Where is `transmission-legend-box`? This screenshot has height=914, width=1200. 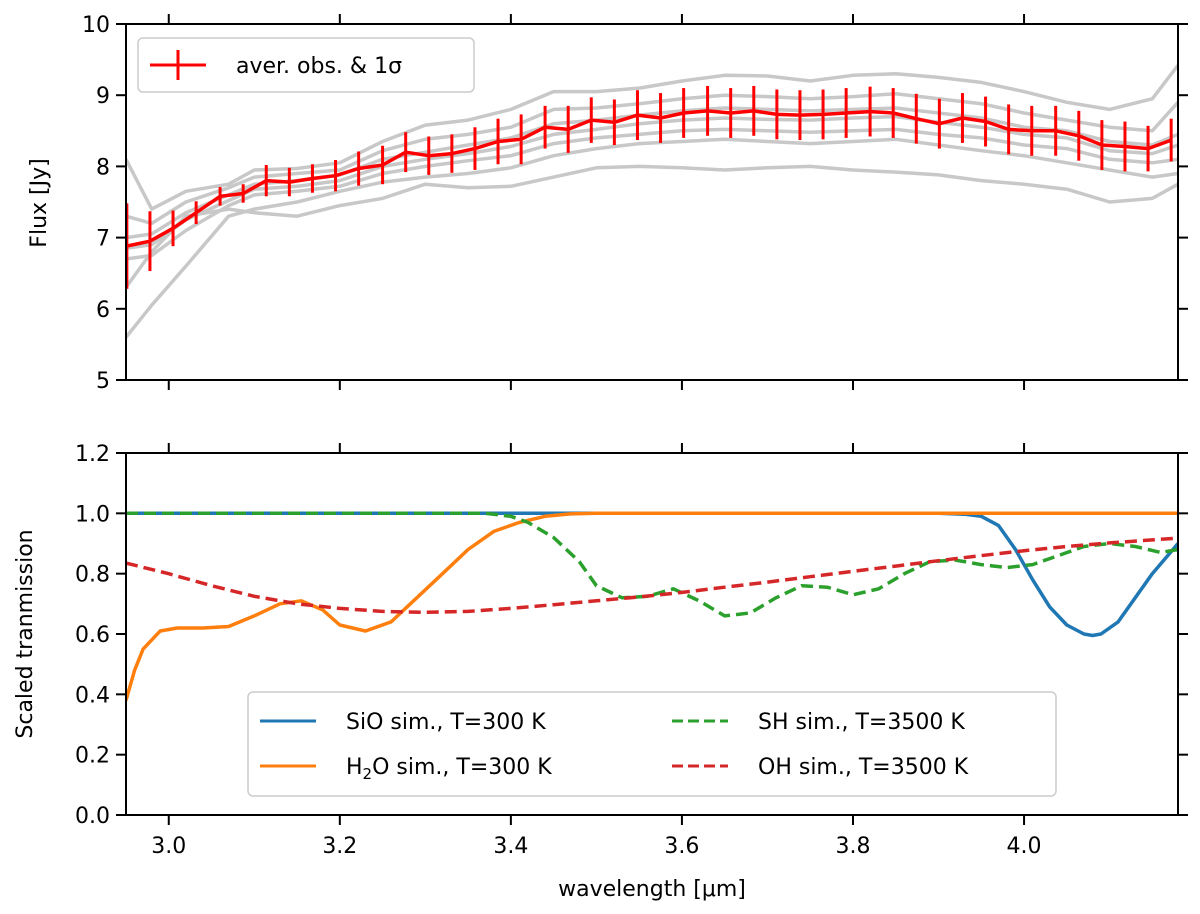 transmission-legend-box is located at coordinates (652, 744).